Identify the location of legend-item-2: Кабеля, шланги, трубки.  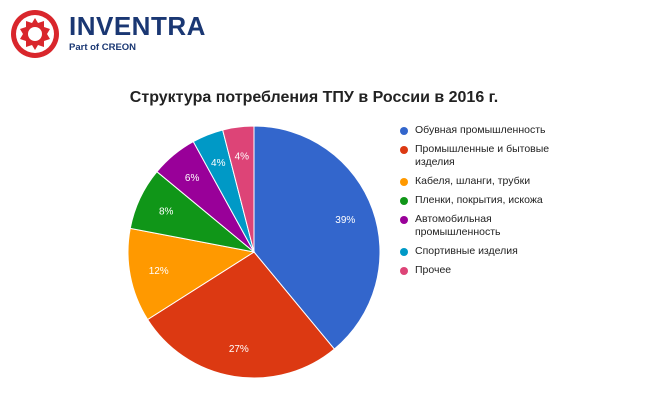
(500, 181).